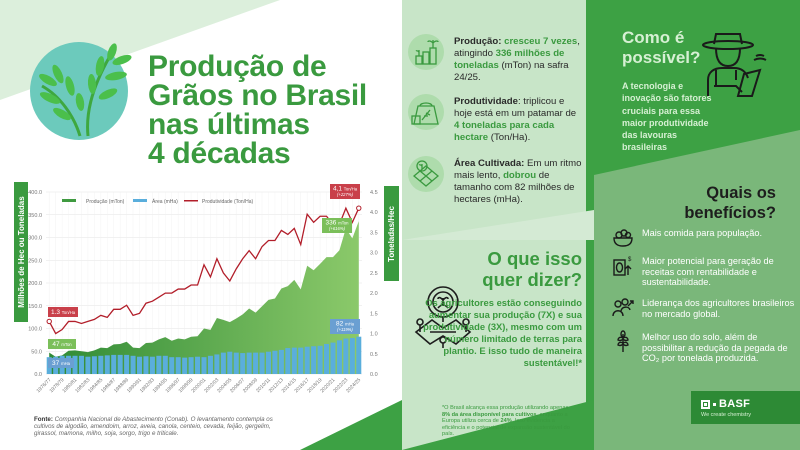 Image resolution: width=800 pixels, height=450 pixels. I want to click on revenue-growth-icon: $, so click(623, 265).